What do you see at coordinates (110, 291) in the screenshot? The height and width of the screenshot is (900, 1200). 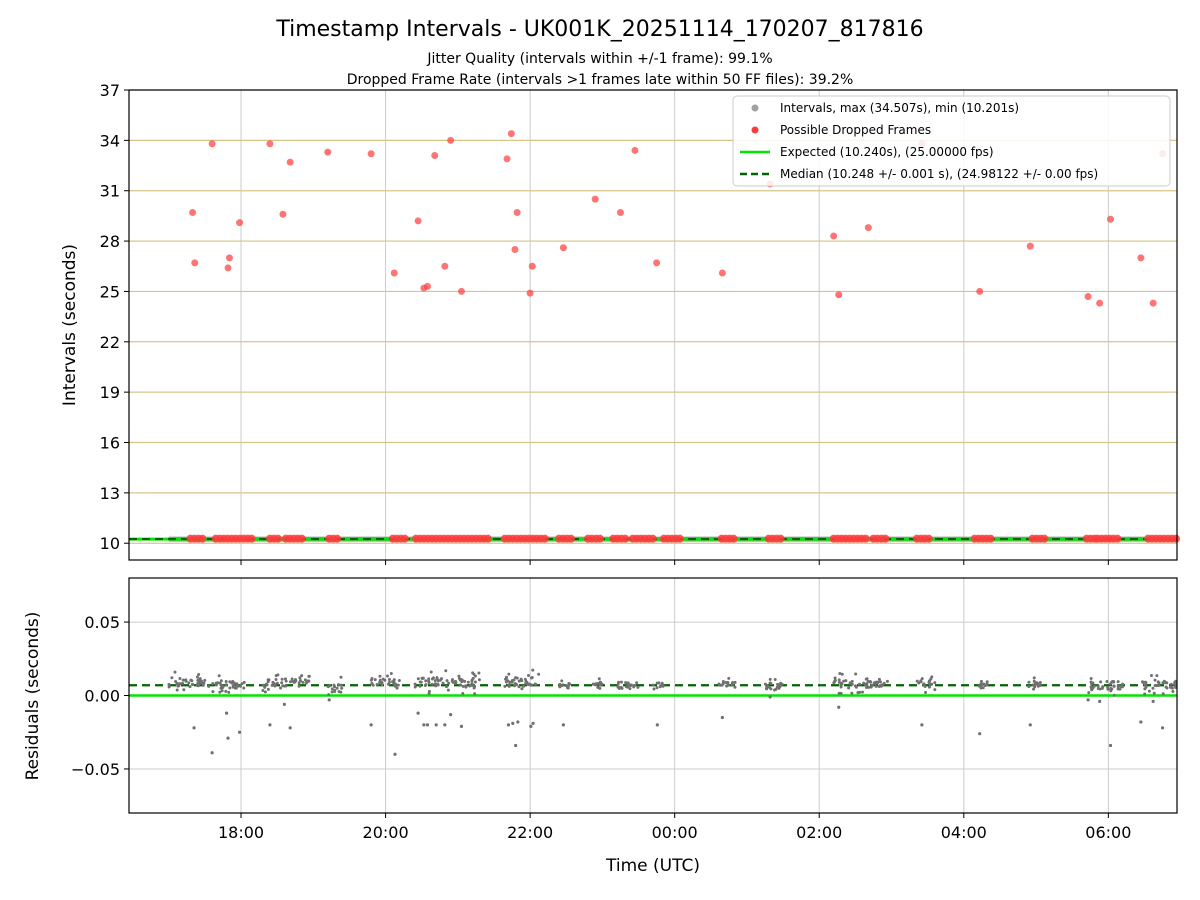 I see `intervals-y-tick-label: 25` at bounding box center [110, 291].